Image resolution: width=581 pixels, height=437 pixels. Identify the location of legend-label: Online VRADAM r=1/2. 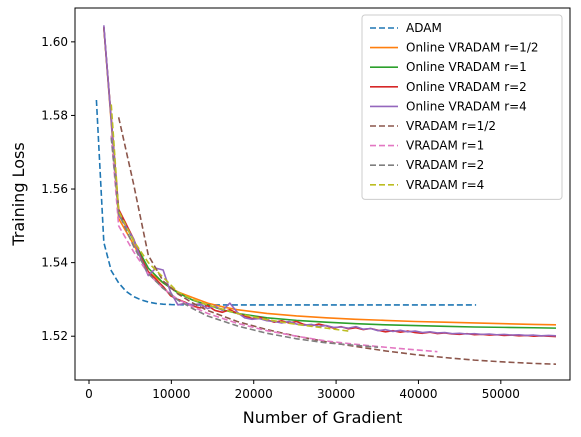
(472, 48).